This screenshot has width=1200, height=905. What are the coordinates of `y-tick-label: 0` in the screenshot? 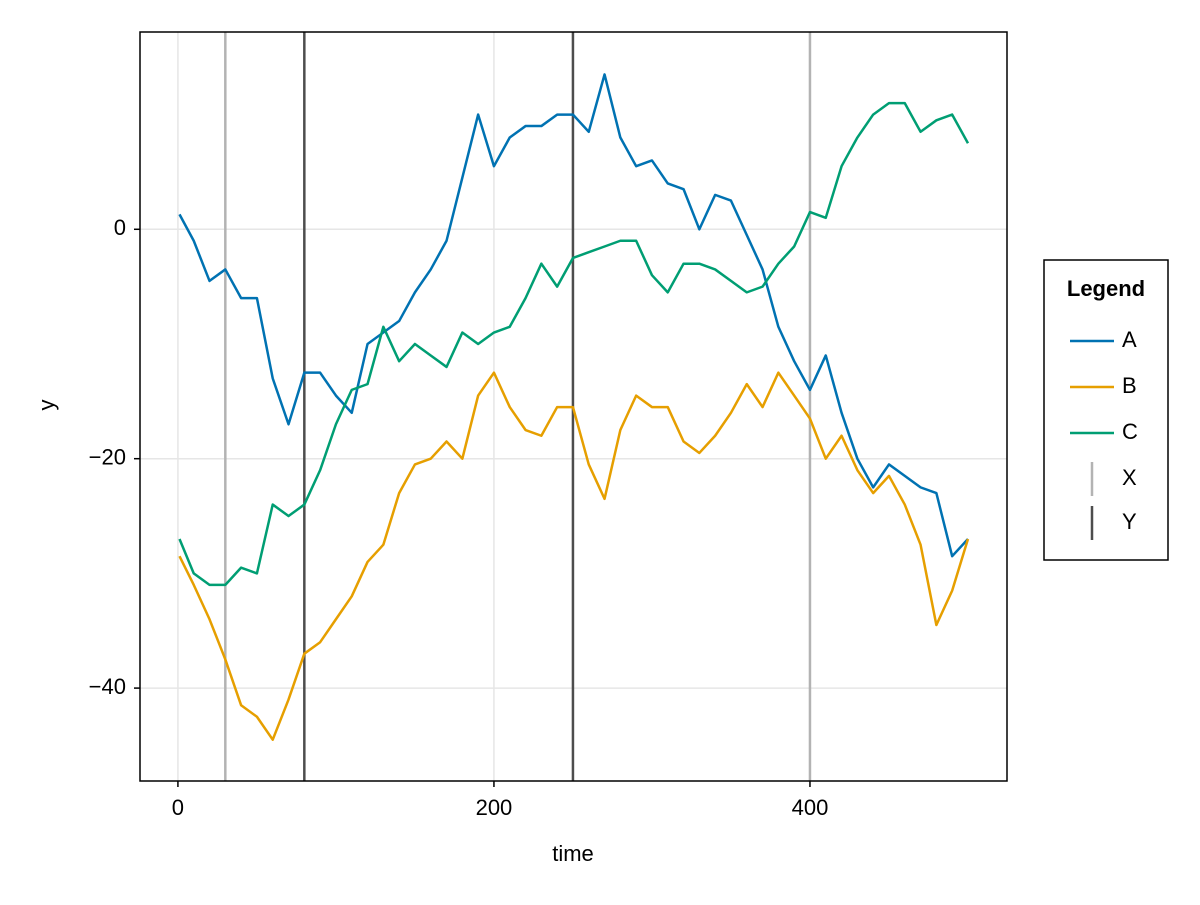 It's located at (120, 227).